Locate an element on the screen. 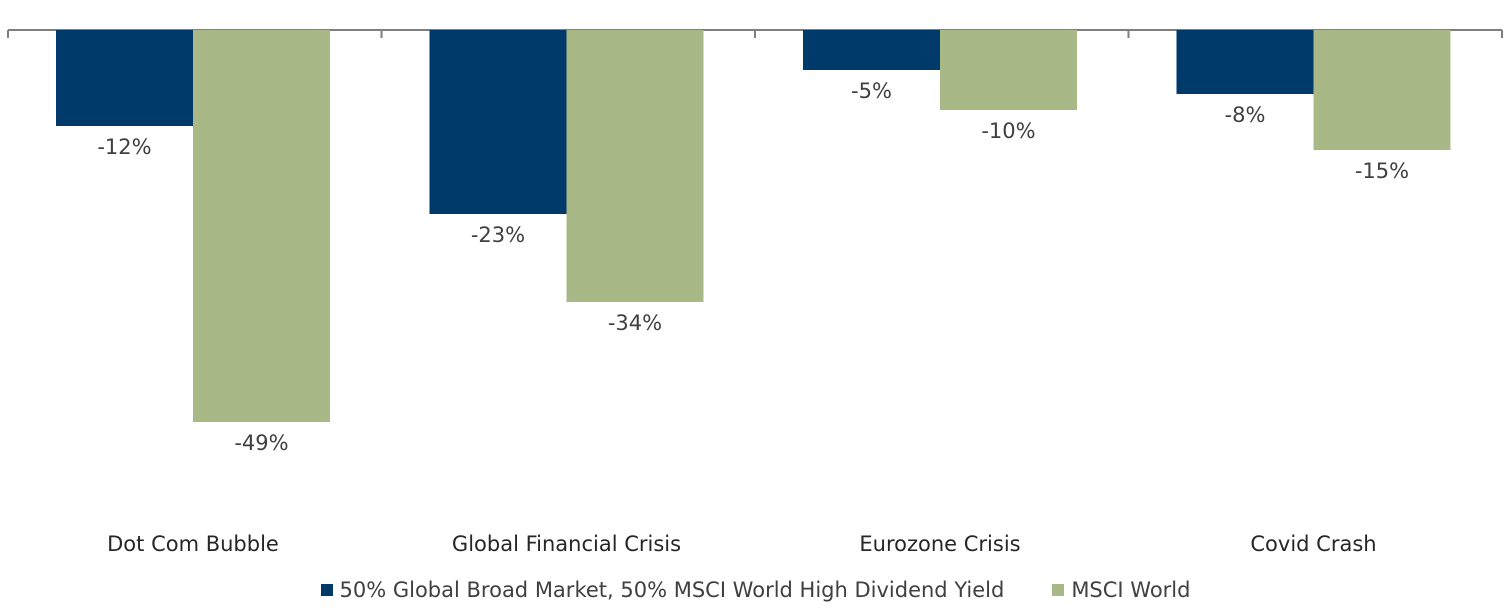 The height and width of the screenshot is (616, 1511). category-label-2: Global Financial Crisis is located at coordinates (566, 544).